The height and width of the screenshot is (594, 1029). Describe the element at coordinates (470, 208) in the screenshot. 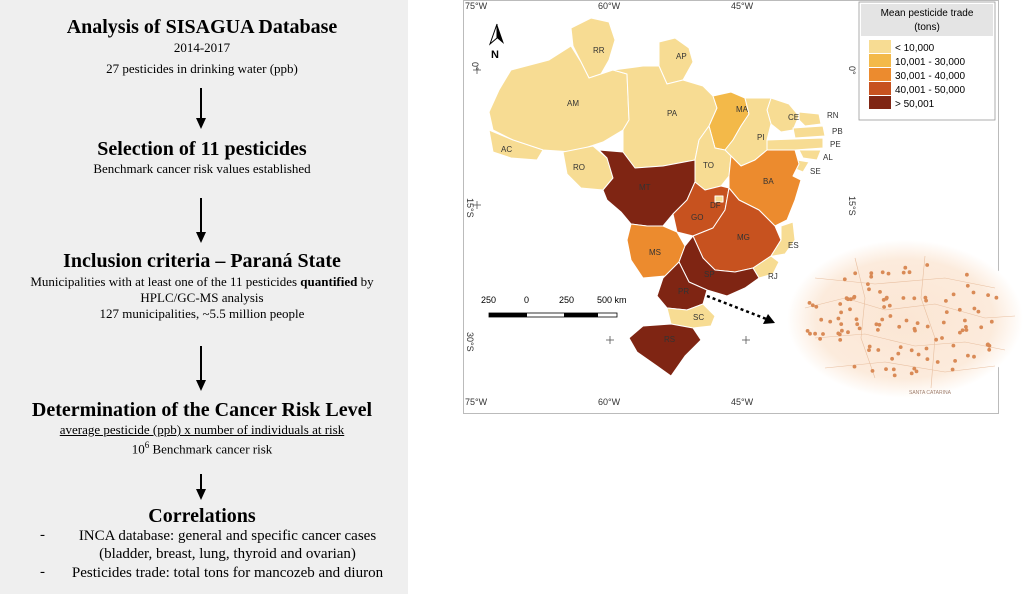

I see `coord-left-15s: 15°S` at that location.